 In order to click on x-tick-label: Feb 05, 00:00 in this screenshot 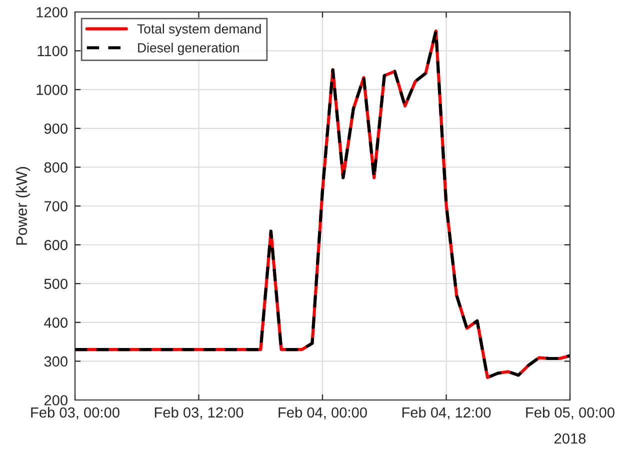, I will do `click(570, 413)`.